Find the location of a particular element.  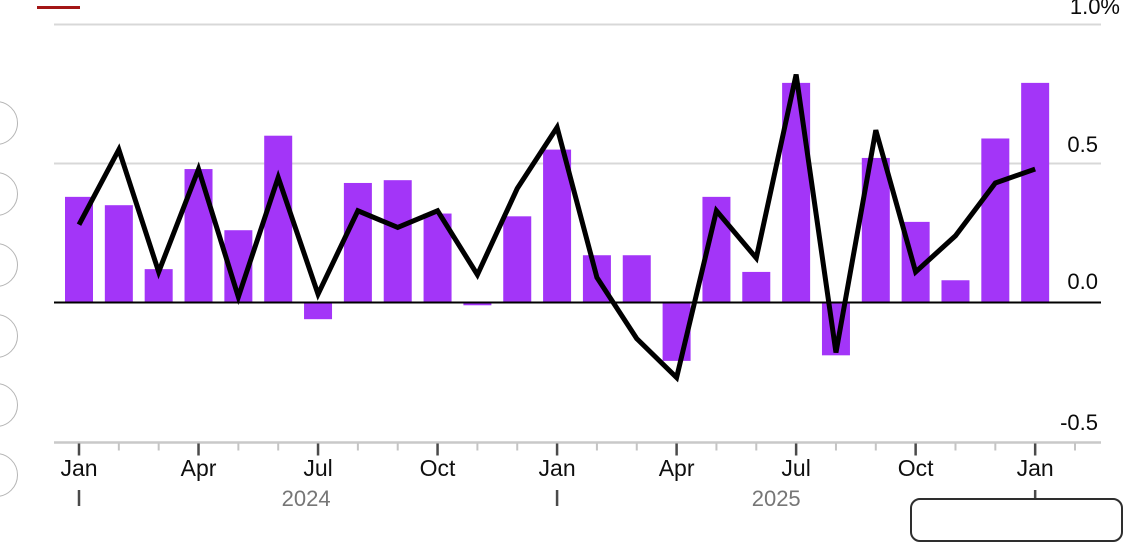

bar-Jun-2025 is located at coordinates (756, 287).